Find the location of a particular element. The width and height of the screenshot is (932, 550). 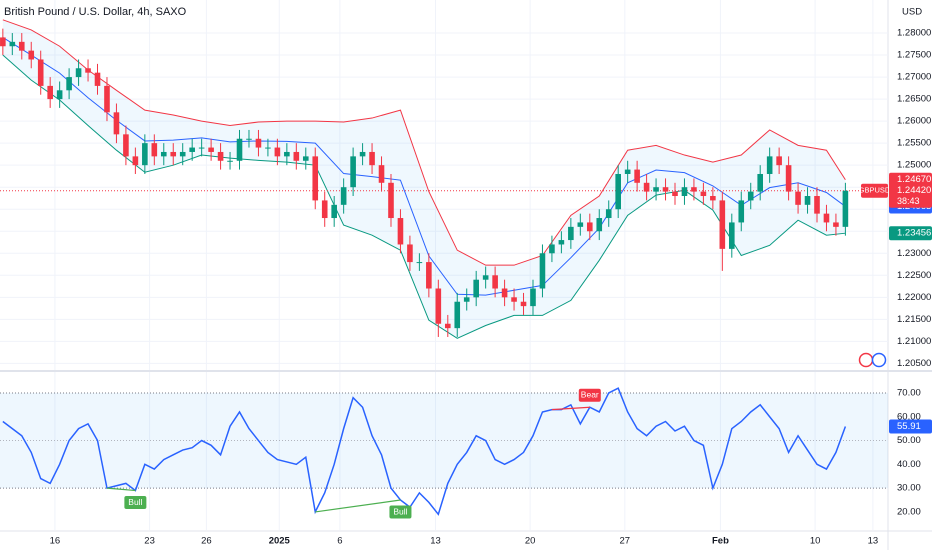

rsi-label: 55.91 is located at coordinates (909, 426).